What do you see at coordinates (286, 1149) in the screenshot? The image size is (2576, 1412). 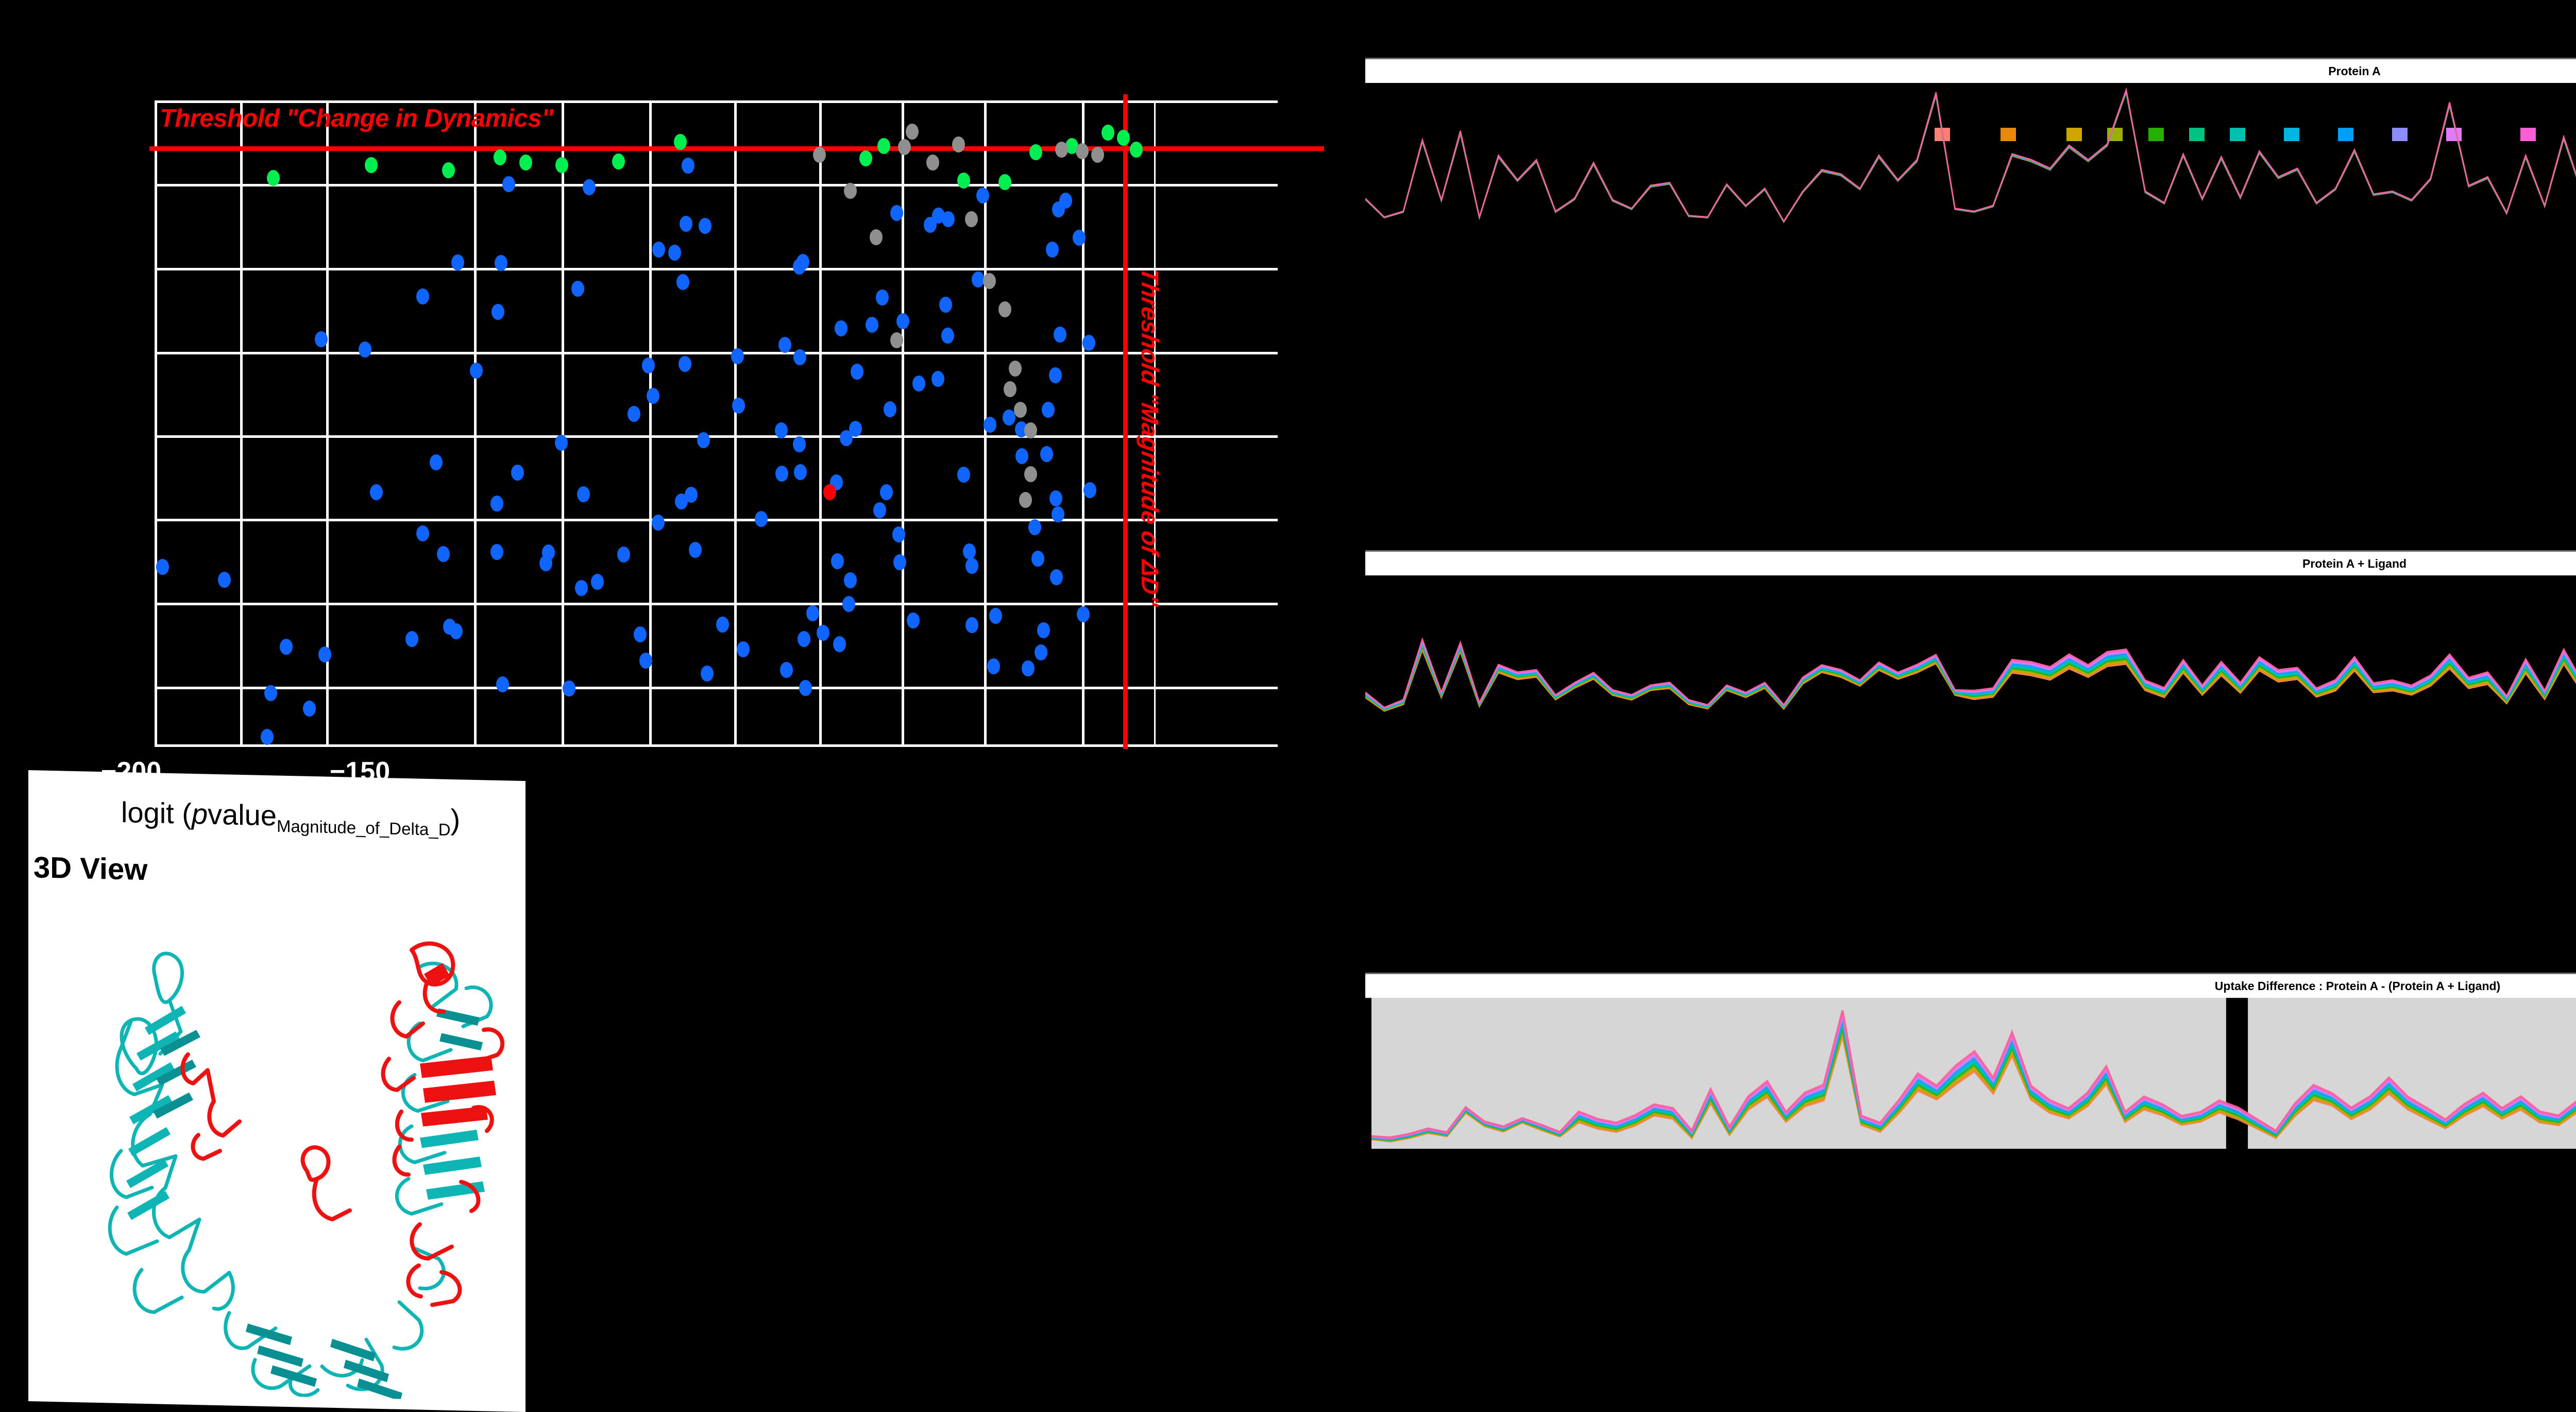 I see `protein-ribbon-structure` at bounding box center [286, 1149].